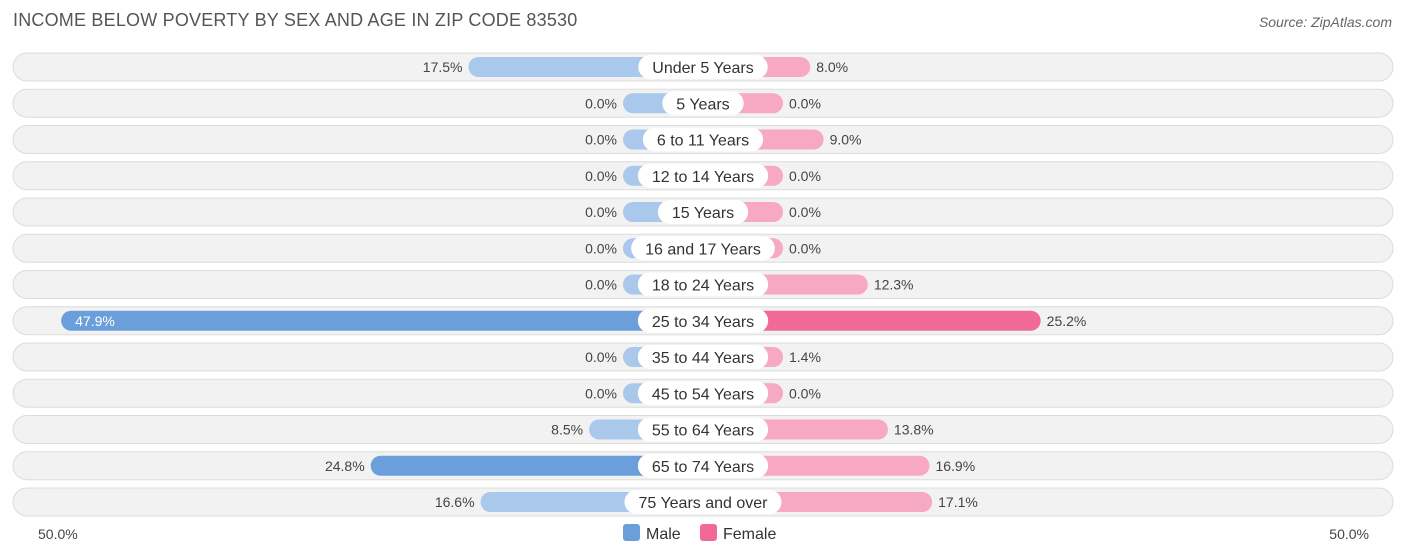 The image size is (1406, 558). I want to click on category-label: 35 to 44 Years, so click(703, 358).